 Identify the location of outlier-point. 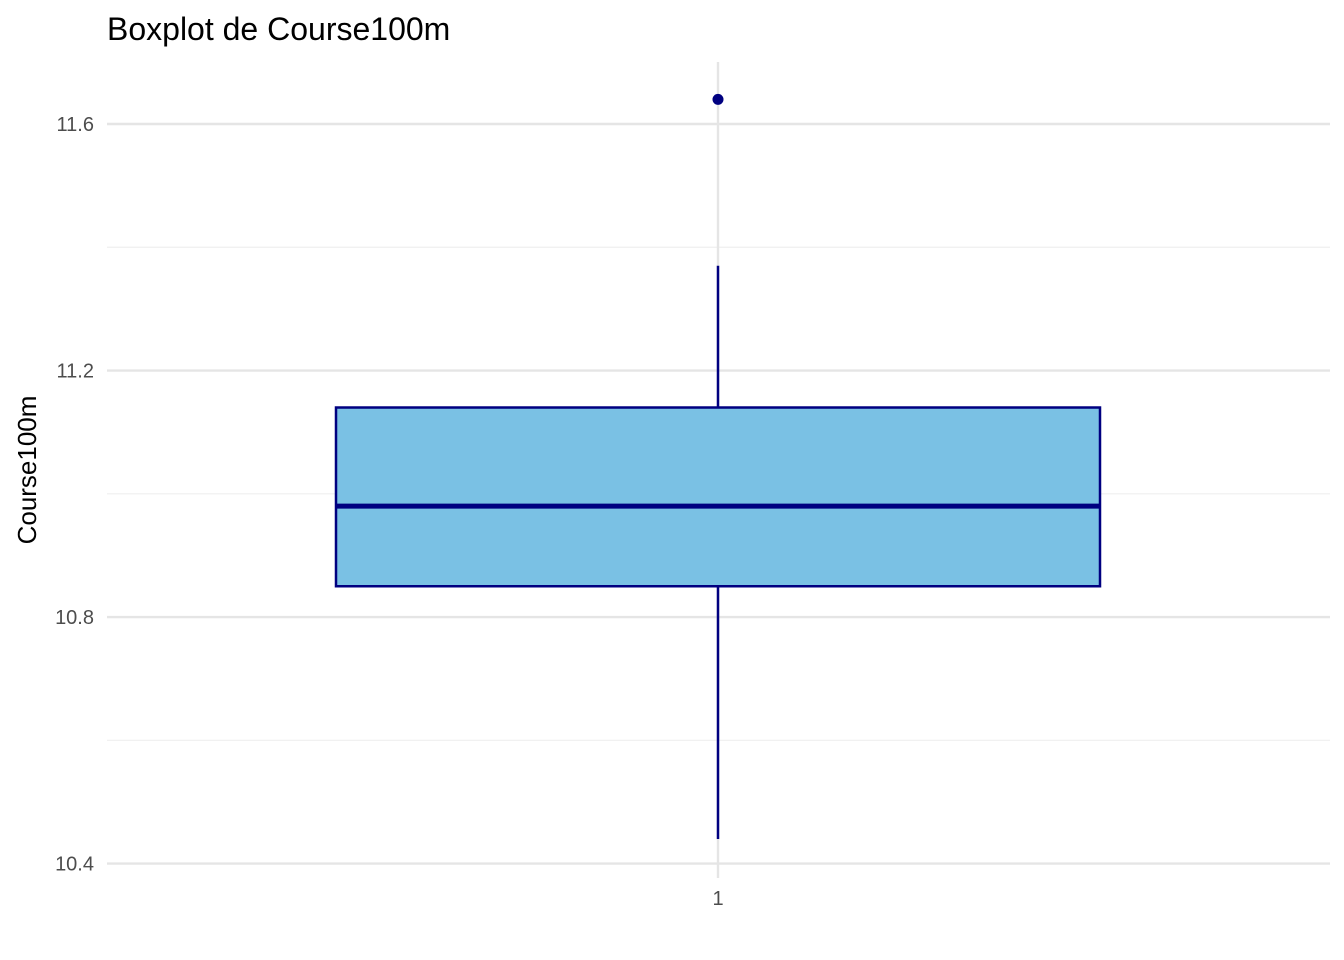
(718, 99).